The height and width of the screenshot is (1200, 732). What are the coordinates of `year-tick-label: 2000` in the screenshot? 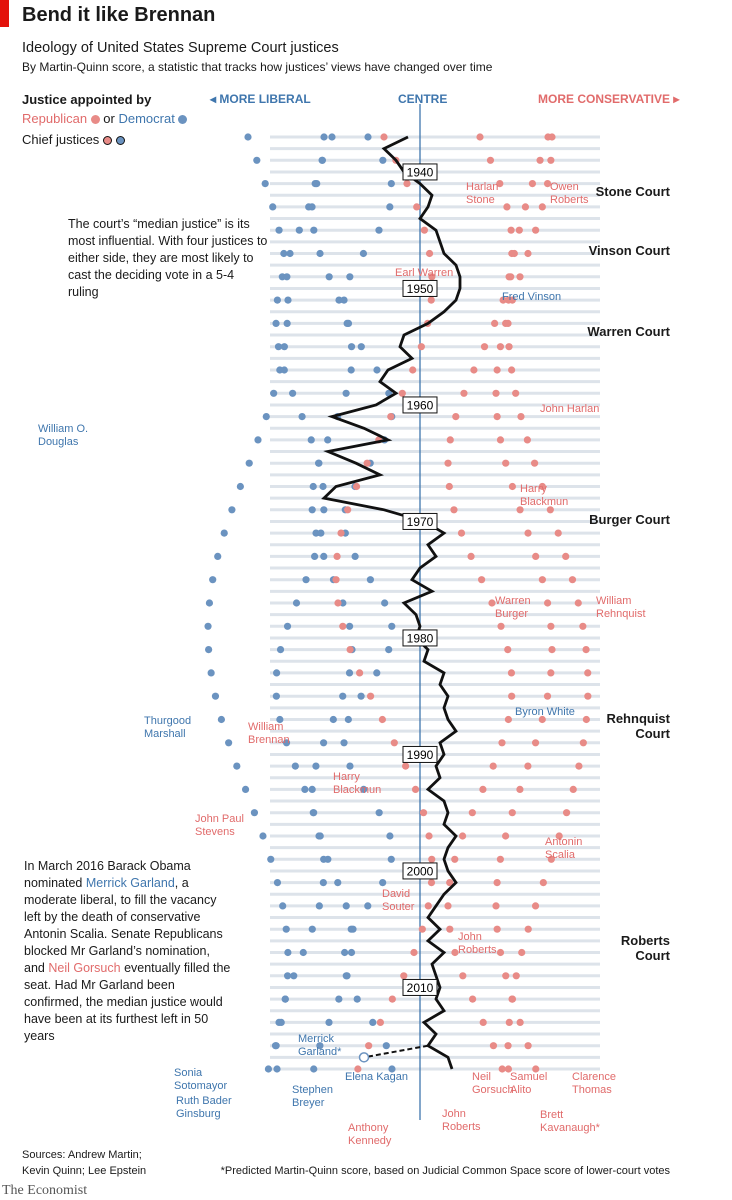 It's located at (420, 871).